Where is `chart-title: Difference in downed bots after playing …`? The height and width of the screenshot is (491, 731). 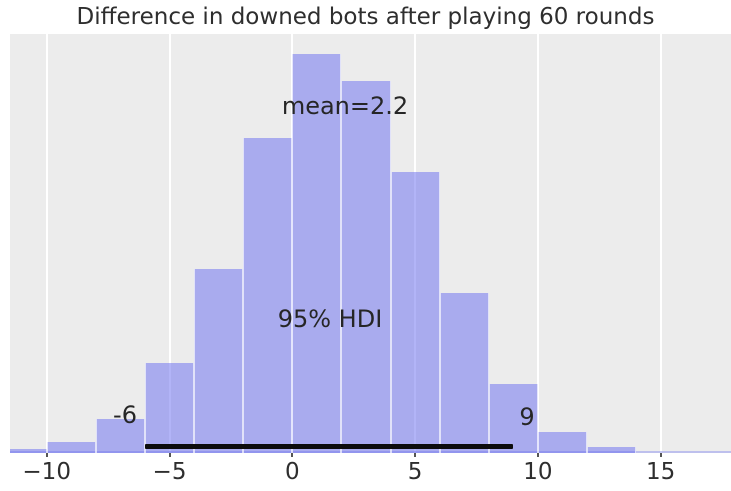 chart-title: Difference in downed bots after playing … is located at coordinates (365, 17).